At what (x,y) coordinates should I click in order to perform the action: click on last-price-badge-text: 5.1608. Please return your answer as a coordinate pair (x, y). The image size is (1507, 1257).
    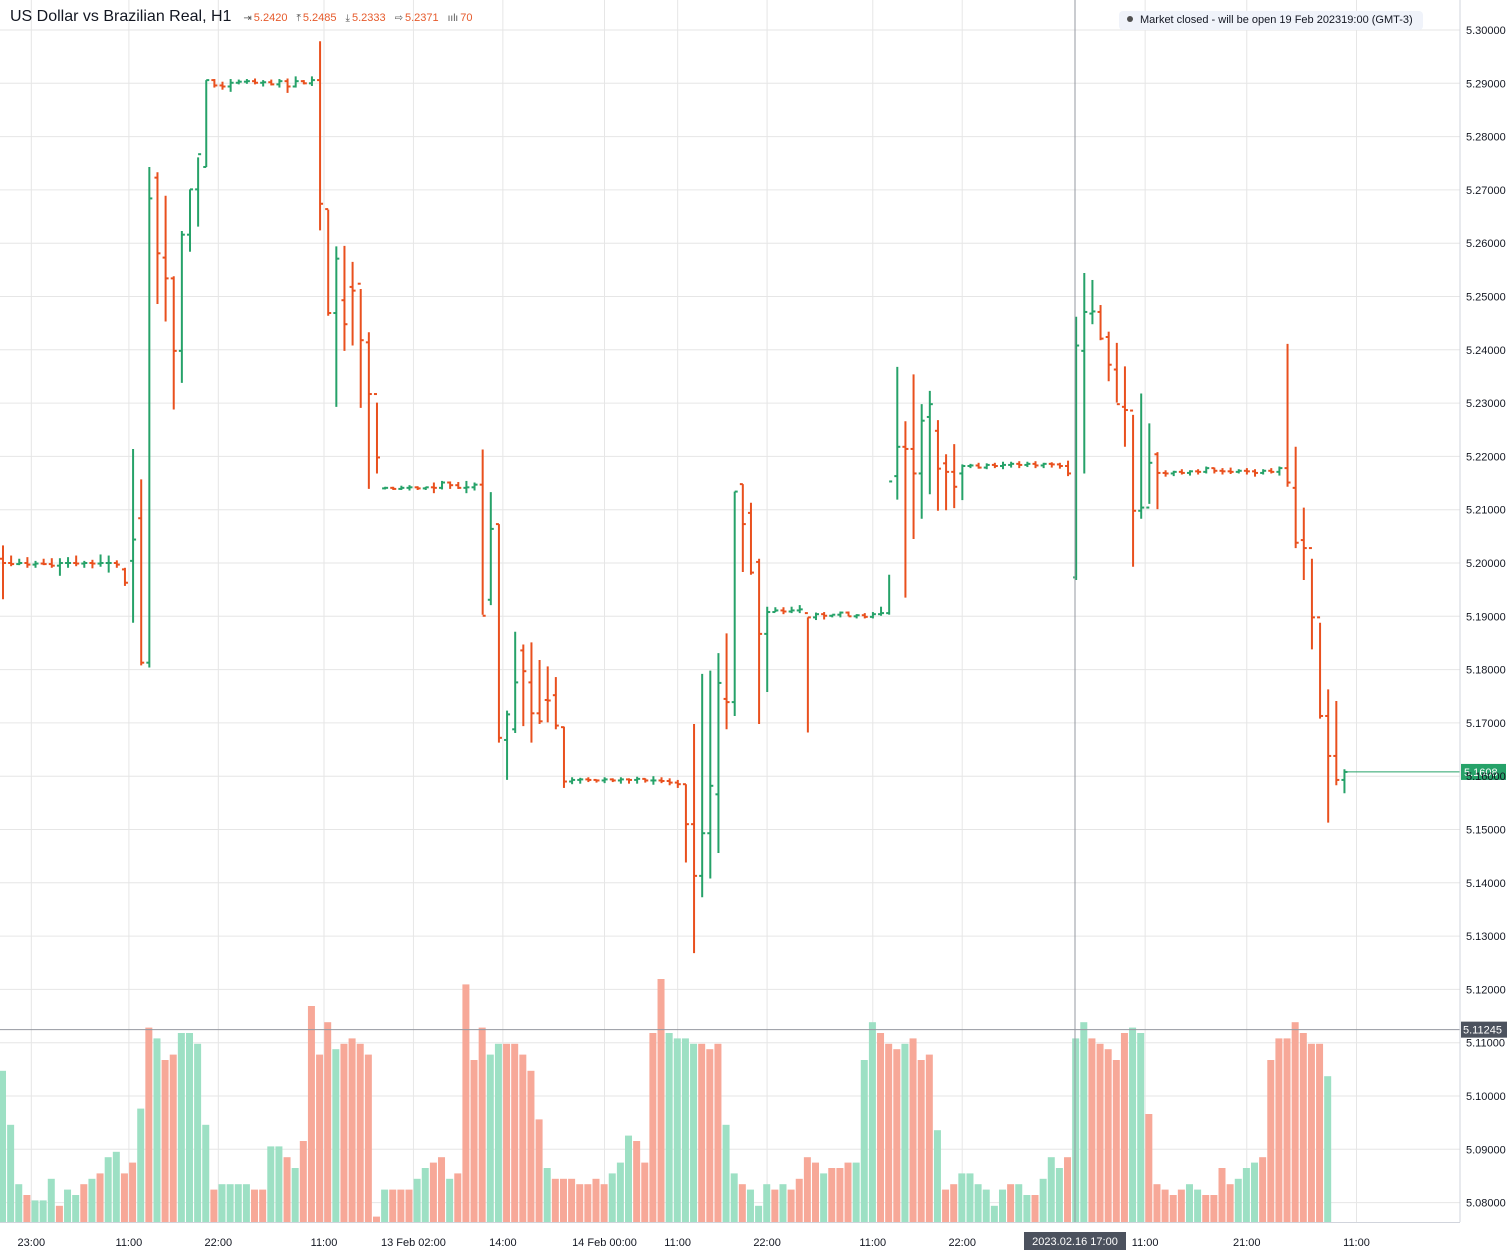
    Looking at the image, I should click on (1481, 773).